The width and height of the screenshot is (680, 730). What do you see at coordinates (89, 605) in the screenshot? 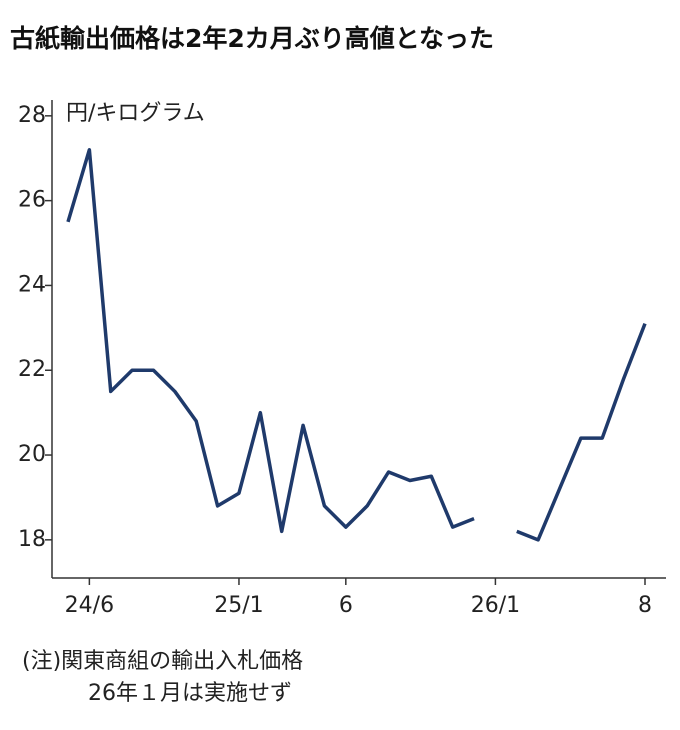
I see `x-tick-label: 24/6` at bounding box center [89, 605].